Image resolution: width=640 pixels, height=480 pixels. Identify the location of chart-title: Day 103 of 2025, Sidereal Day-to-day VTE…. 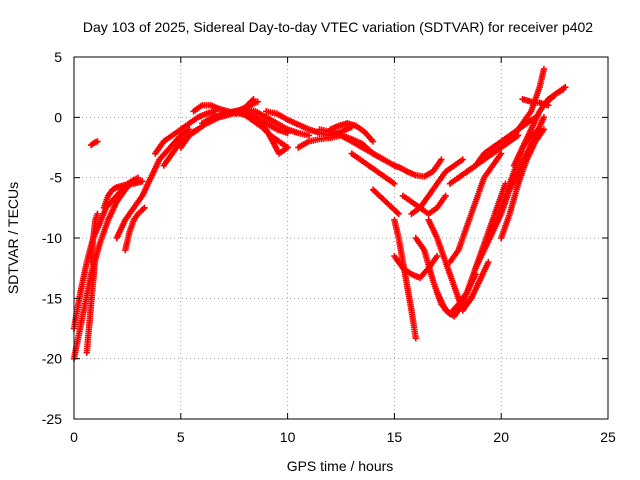
(338, 27).